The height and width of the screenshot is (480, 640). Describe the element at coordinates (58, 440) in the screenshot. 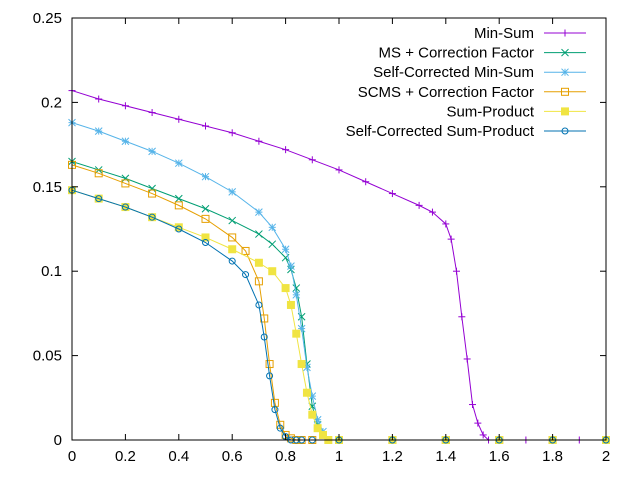

I see `y-tick-label: 0` at that location.